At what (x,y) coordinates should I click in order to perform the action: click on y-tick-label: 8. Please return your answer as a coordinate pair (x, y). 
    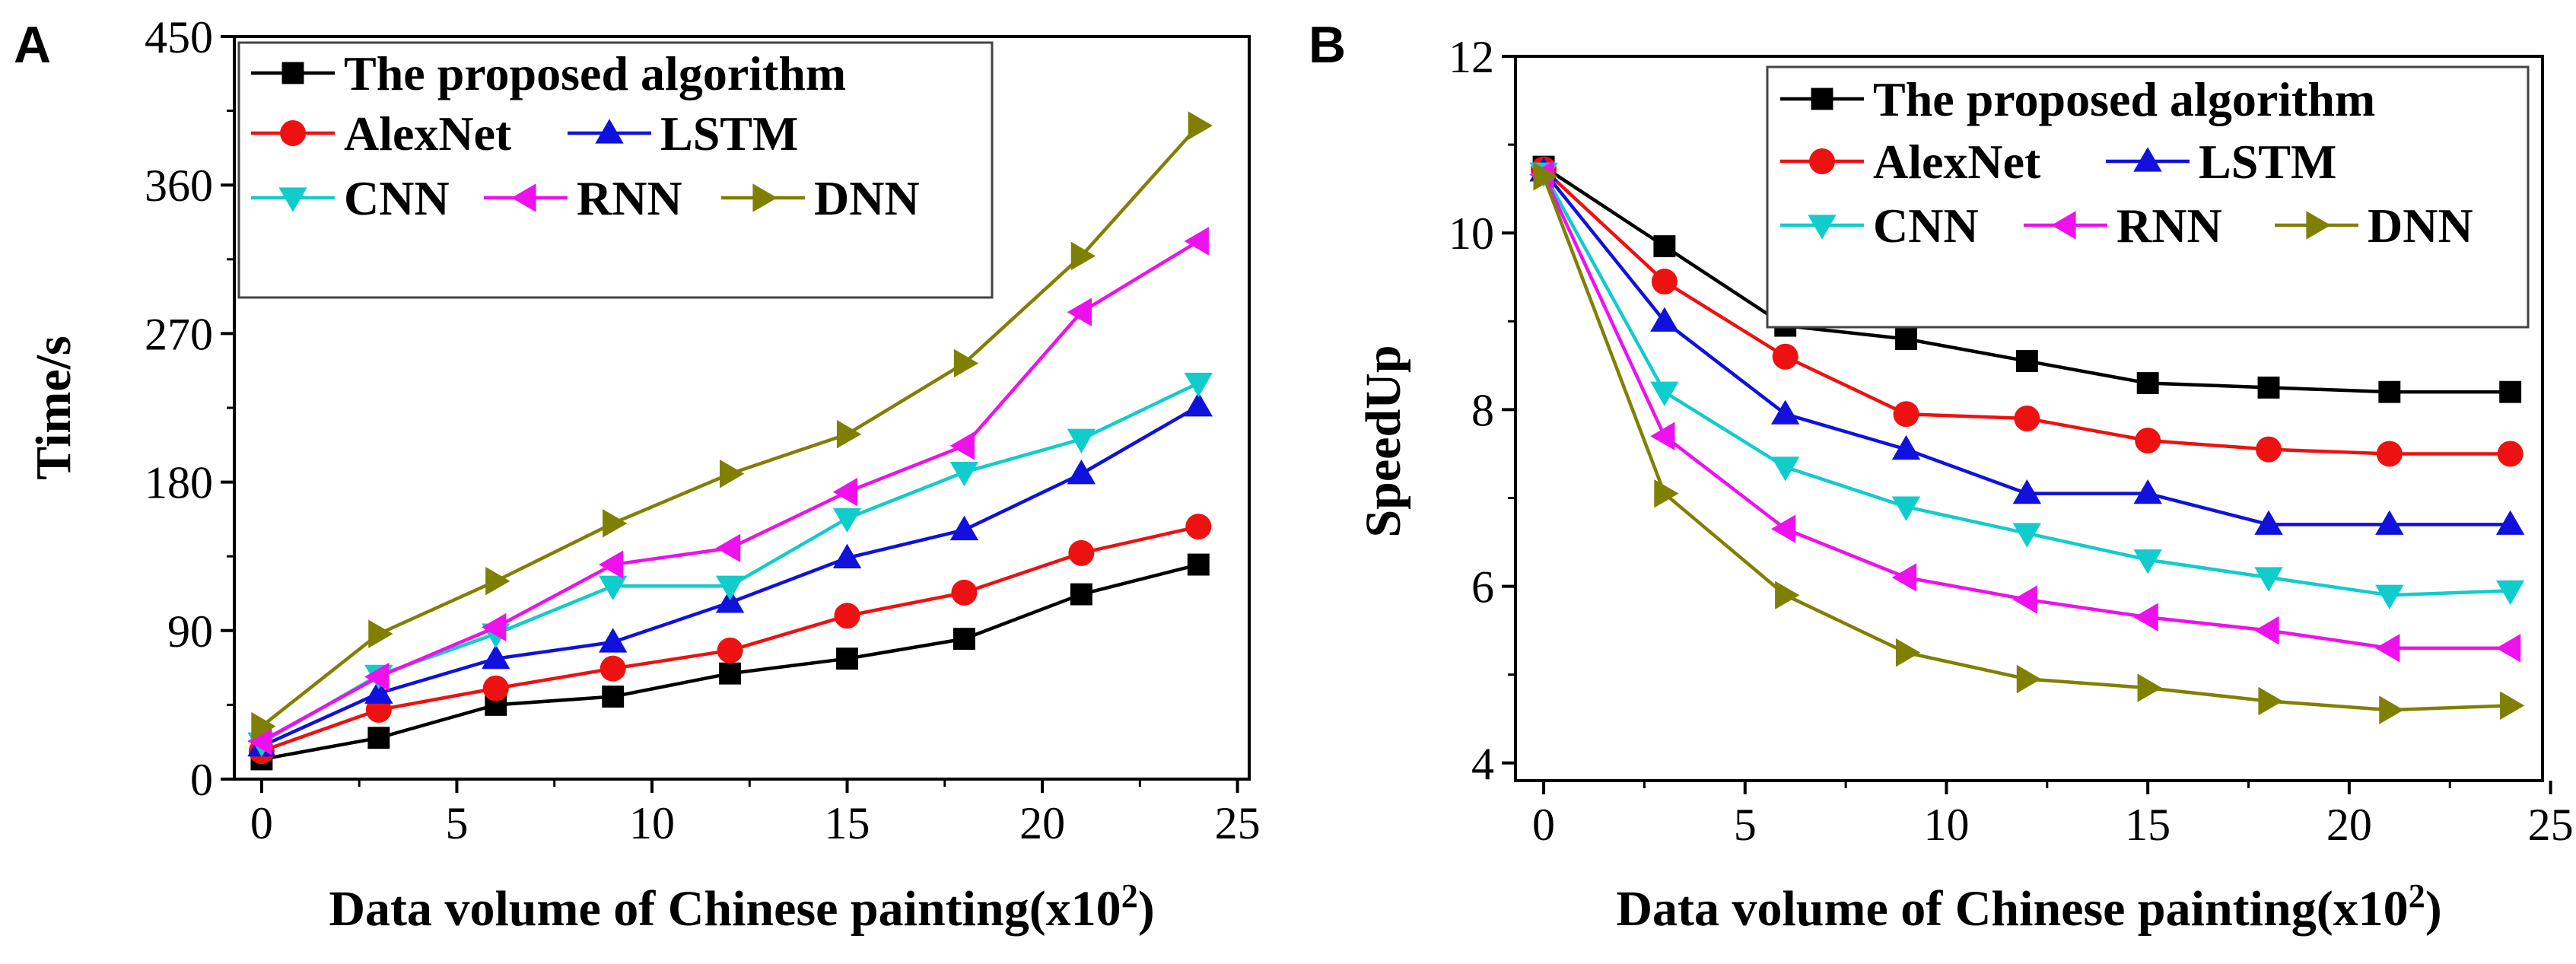
    Looking at the image, I should click on (1483, 410).